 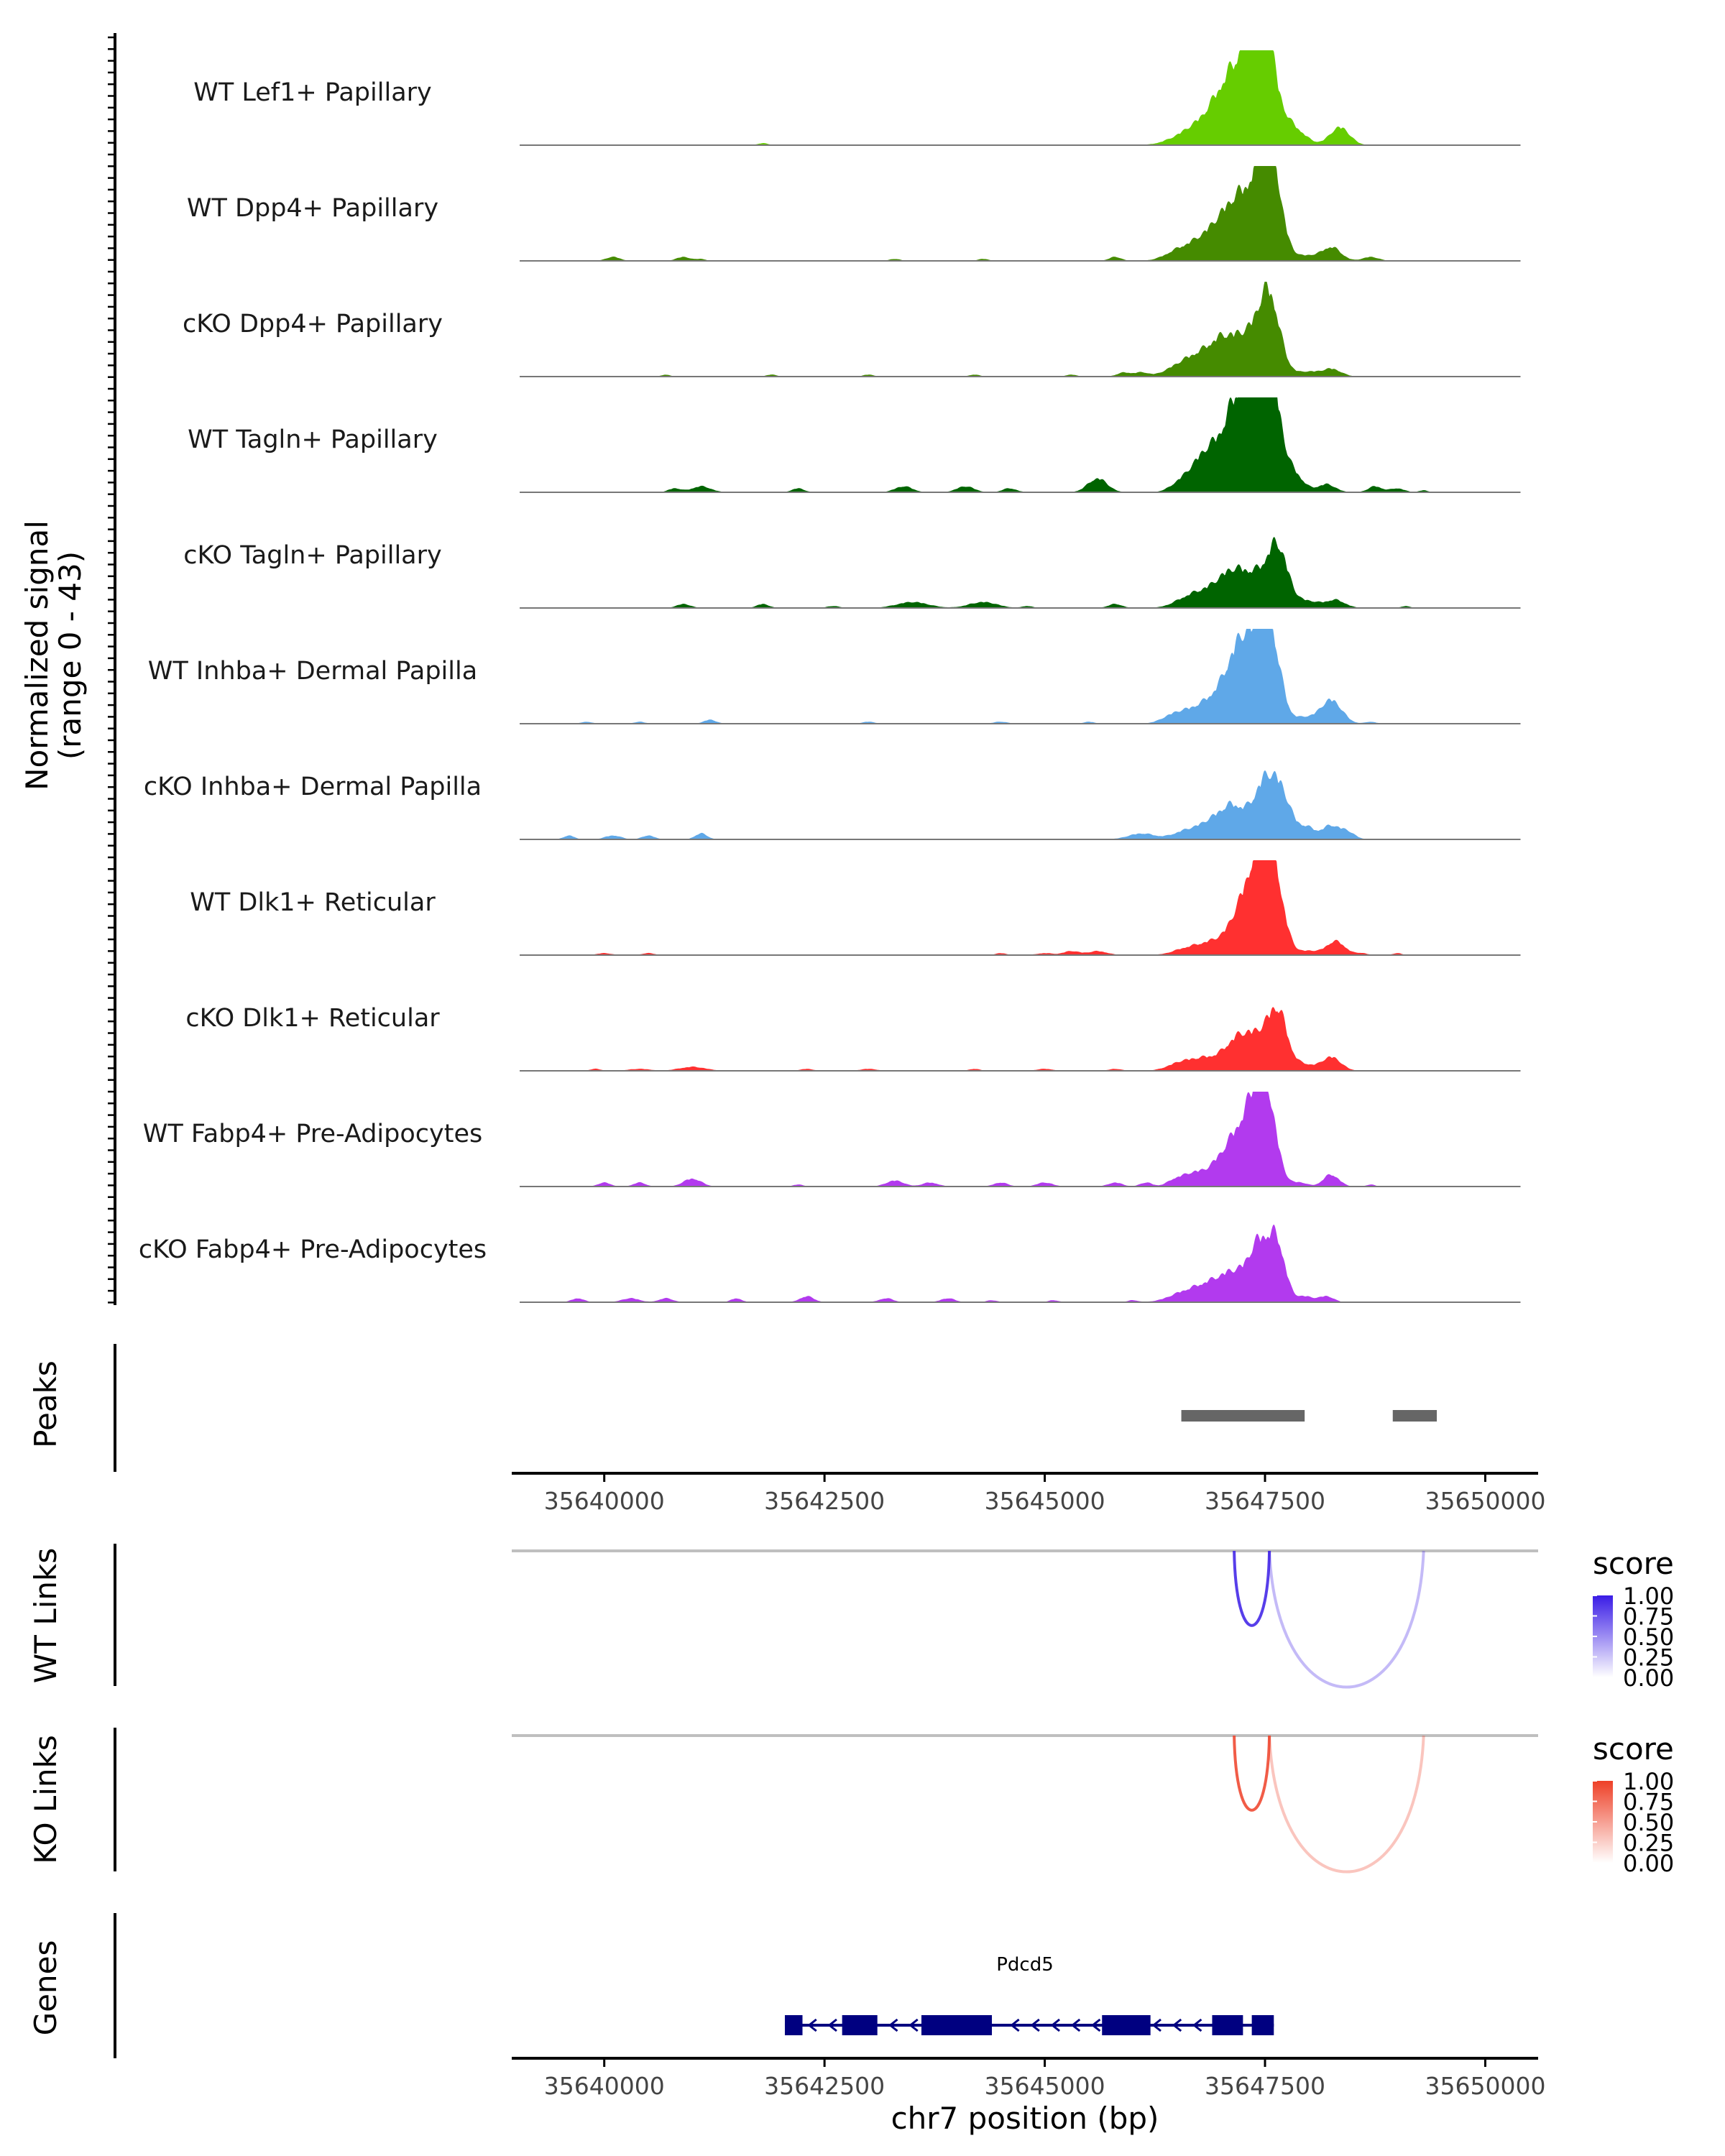 What do you see at coordinates (312, 671) in the screenshot?
I see `track-label: WT Inhba+ Dermal Papilla` at bounding box center [312, 671].